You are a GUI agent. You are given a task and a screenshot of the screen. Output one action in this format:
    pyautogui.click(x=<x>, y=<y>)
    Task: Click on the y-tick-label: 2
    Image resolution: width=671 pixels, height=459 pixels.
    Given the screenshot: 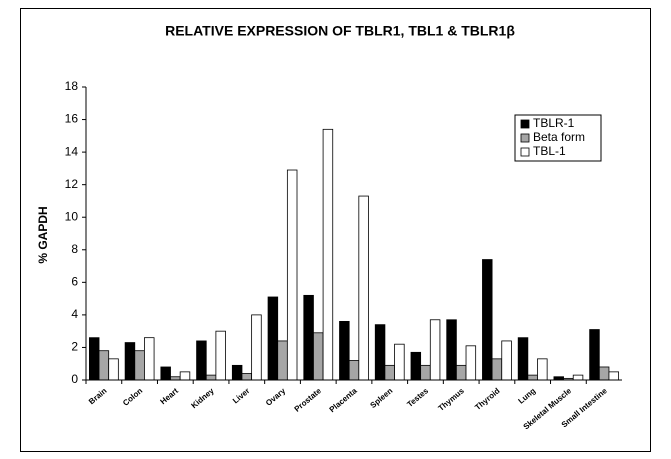 What is the action you would take?
    pyautogui.click(x=74, y=347)
    